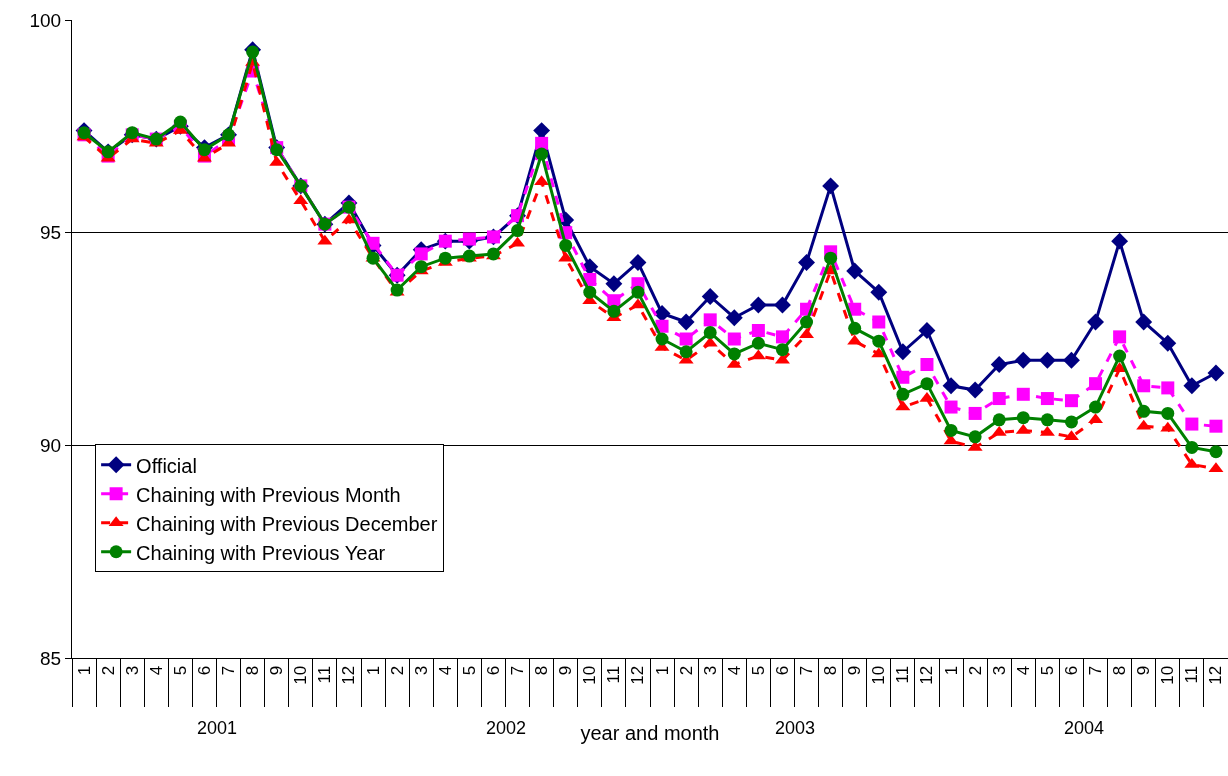  Describe the element at coordinates (261, 552) in the screenshot. I see `legend-label: Chaining with Previous Year` at that location.